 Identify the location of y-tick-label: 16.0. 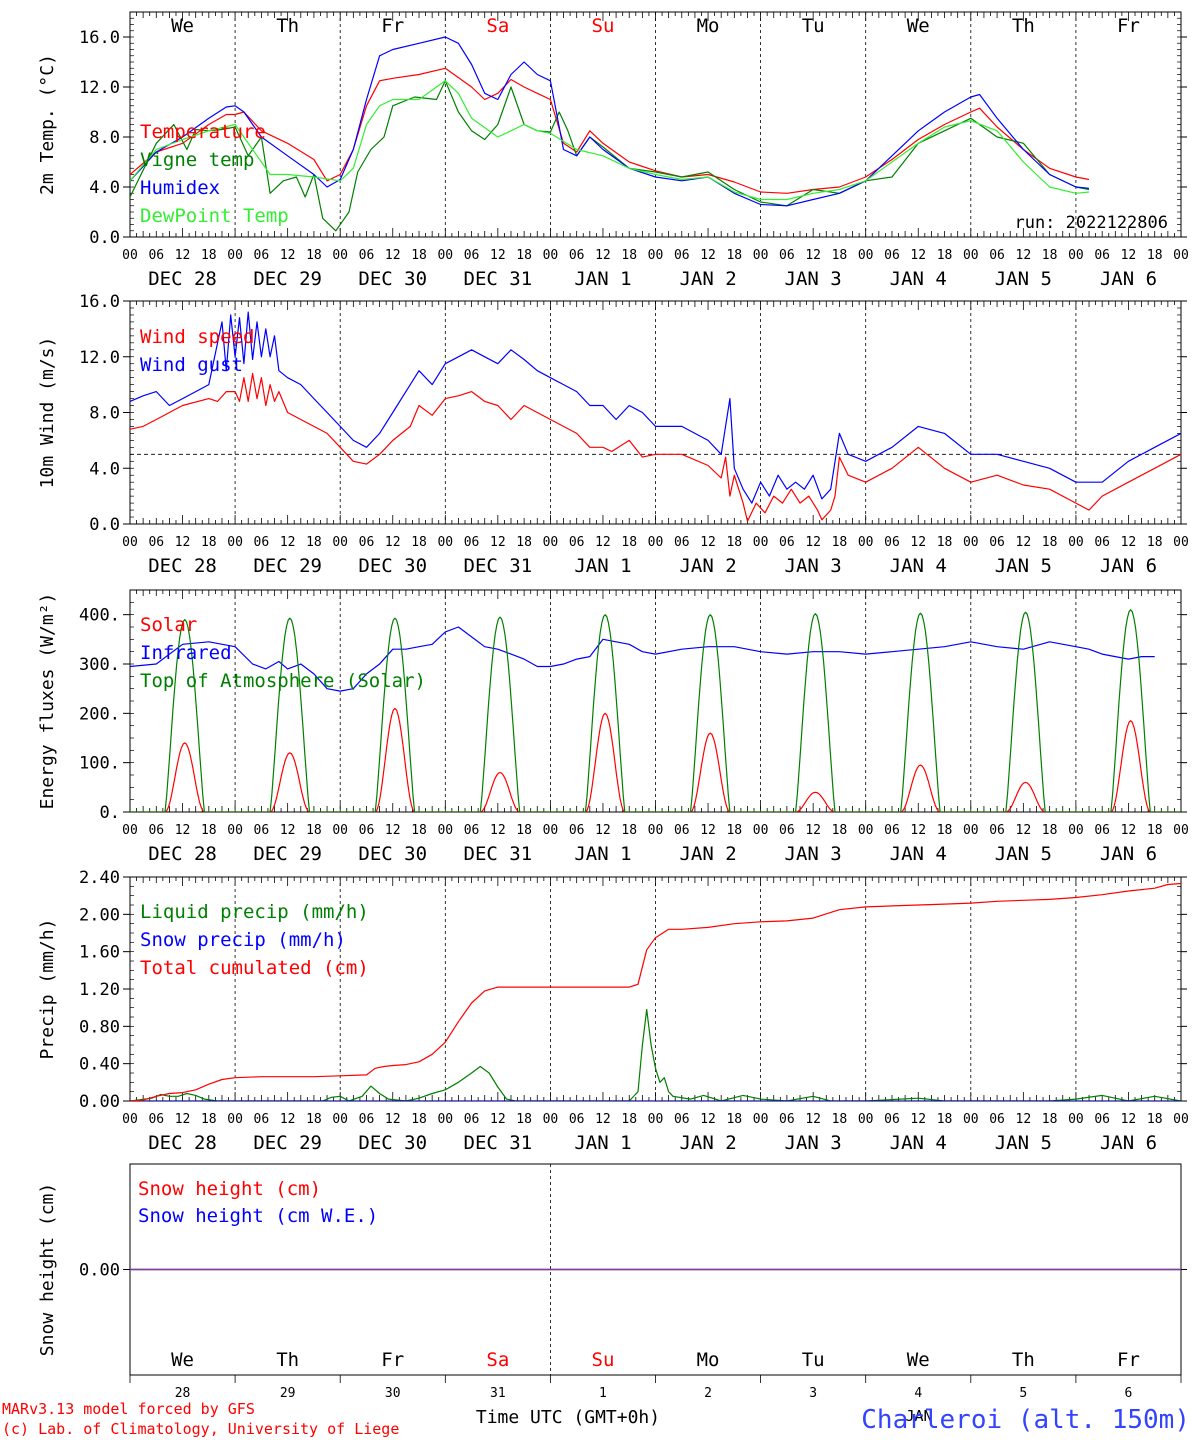
(99, 38).